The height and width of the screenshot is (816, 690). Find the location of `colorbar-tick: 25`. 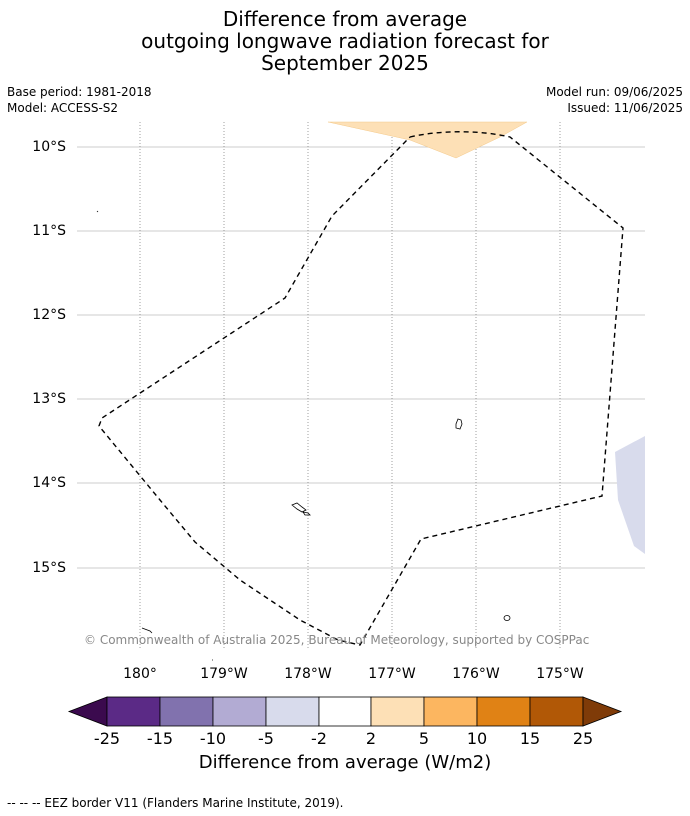

colorbar-tick: 25 is located at coordinates (583, 738).